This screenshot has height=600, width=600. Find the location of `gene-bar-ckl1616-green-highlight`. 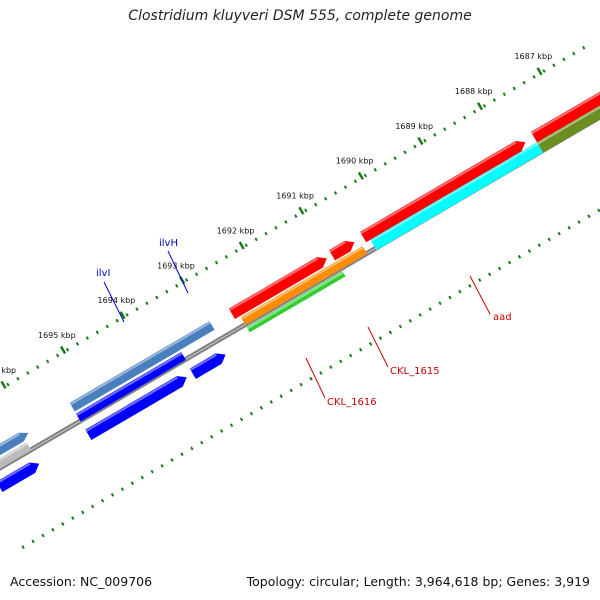

gene-bar-ckl1616-green-highlight is located at coordinates (295, 300).